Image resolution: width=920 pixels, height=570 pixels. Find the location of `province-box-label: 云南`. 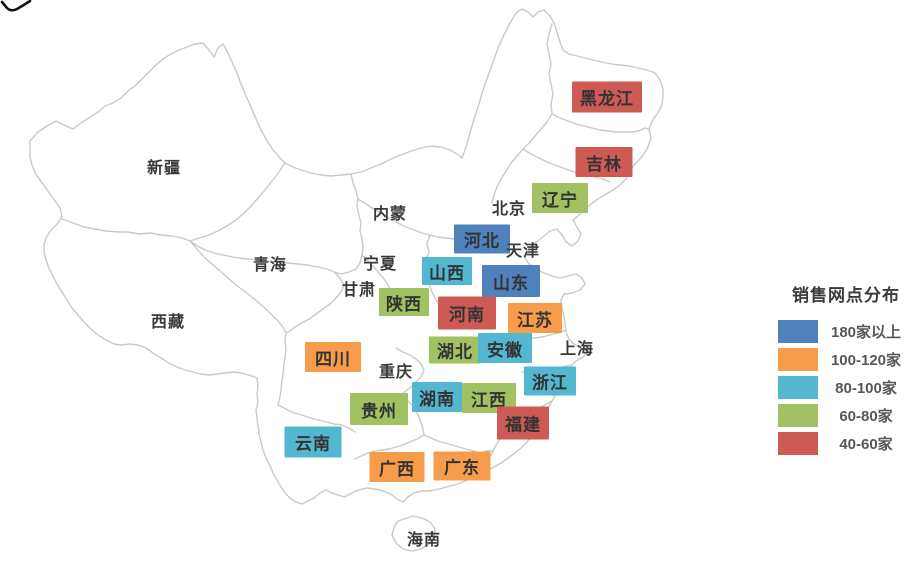

province-box-label: 云南 is located at coordinates (313, 442).